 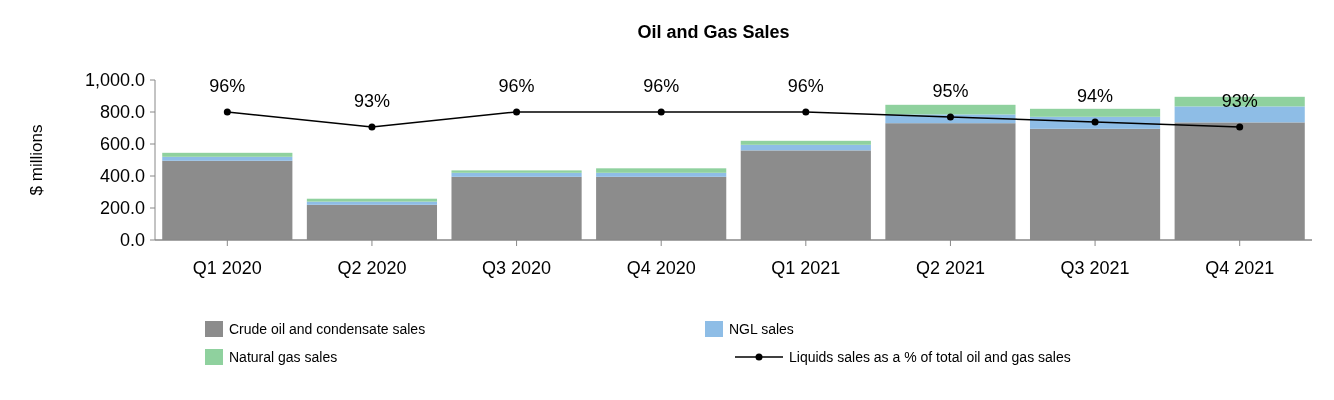 What do you see at coordinates (950, 268) in the screenshot?
I see `x-tick-label: Q2 2021` at bounding box center [950, 268].